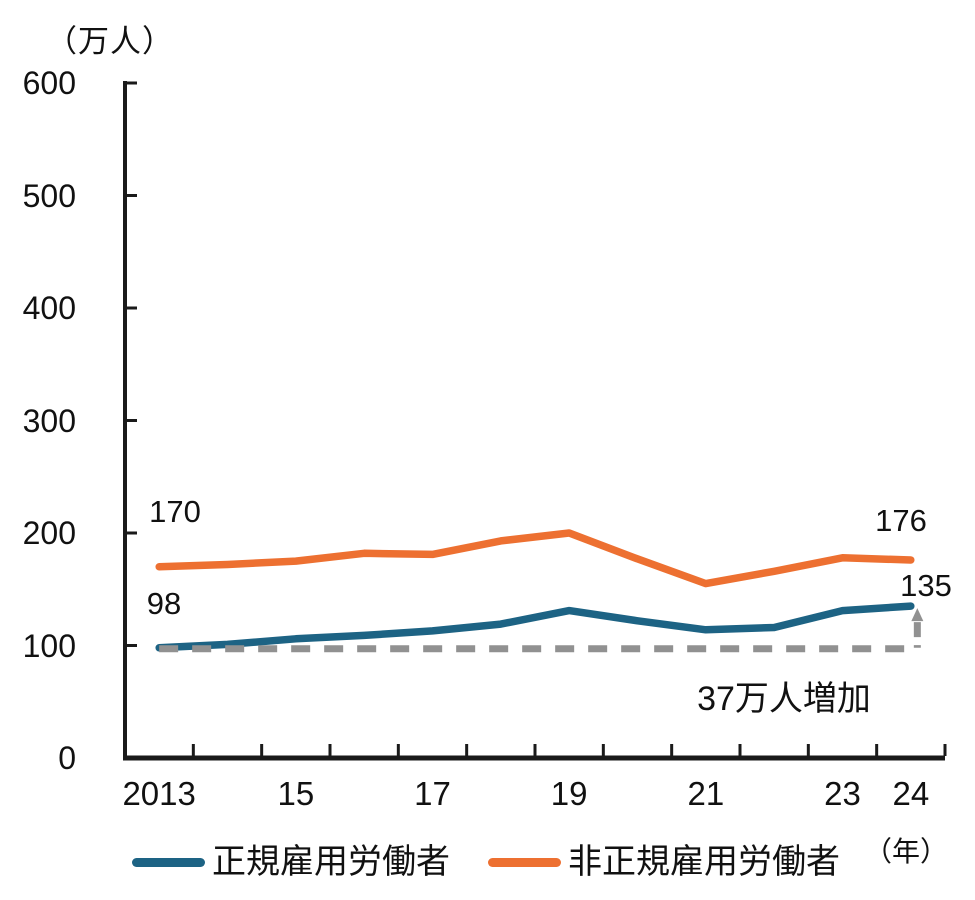  What do you see at coordinates (164, 603) in the screenshot?
I see `data-label-regular-2013: 98` at bounding box center [164, 603].